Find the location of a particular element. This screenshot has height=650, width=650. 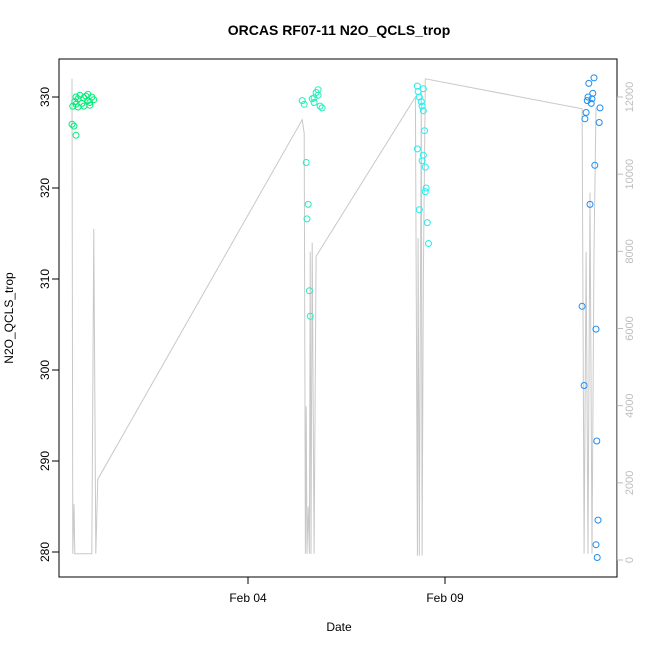

y-tick-label: 280 is located at coordinates (45, 552).